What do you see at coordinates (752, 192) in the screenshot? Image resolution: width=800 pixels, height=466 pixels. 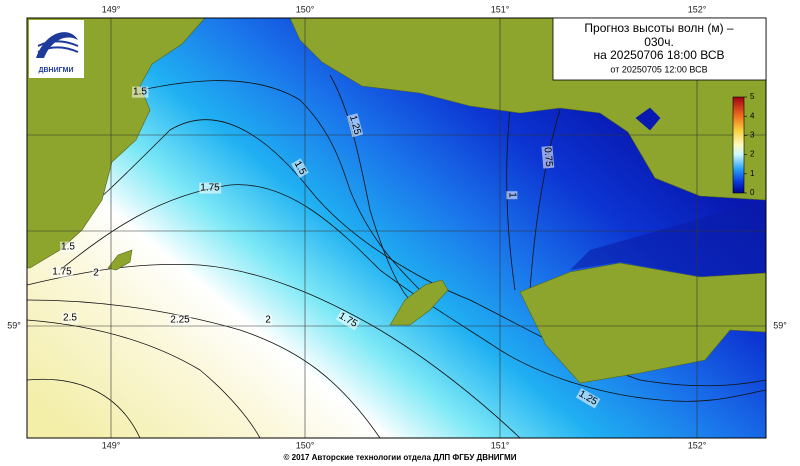 I see `colorbar-label: 0` at bounding box center [752, 192].